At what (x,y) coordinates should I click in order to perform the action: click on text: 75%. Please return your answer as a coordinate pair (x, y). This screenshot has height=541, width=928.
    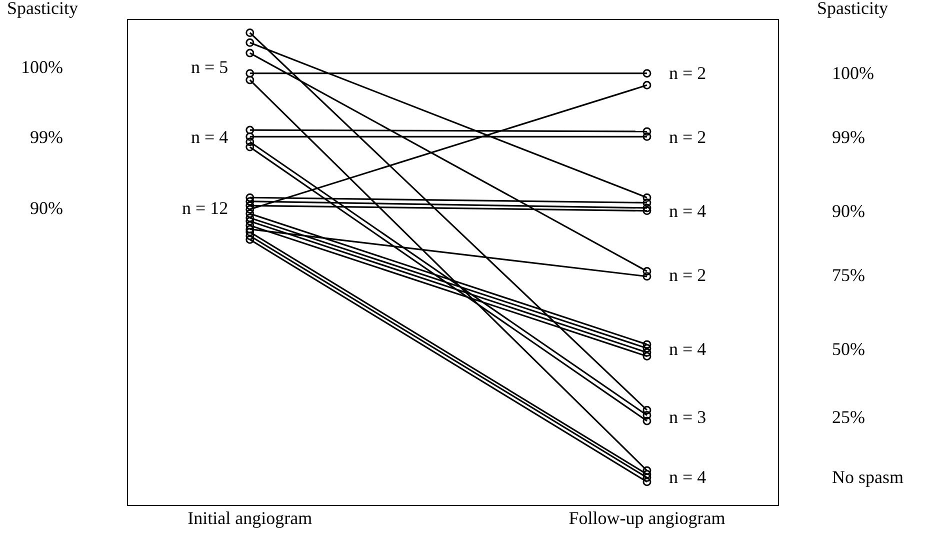
    Looking at the image, I should click on (848, 275).